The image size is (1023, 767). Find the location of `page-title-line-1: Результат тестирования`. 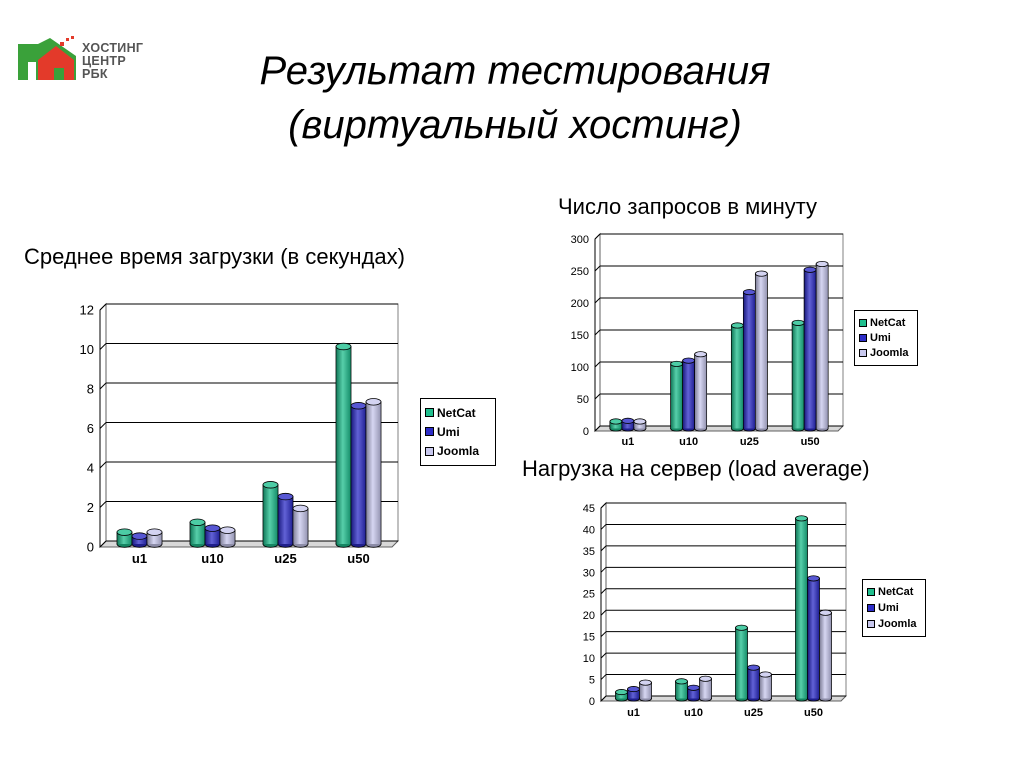

page-title-line-1: Результат тестирования is located at coordinates (515, 71).